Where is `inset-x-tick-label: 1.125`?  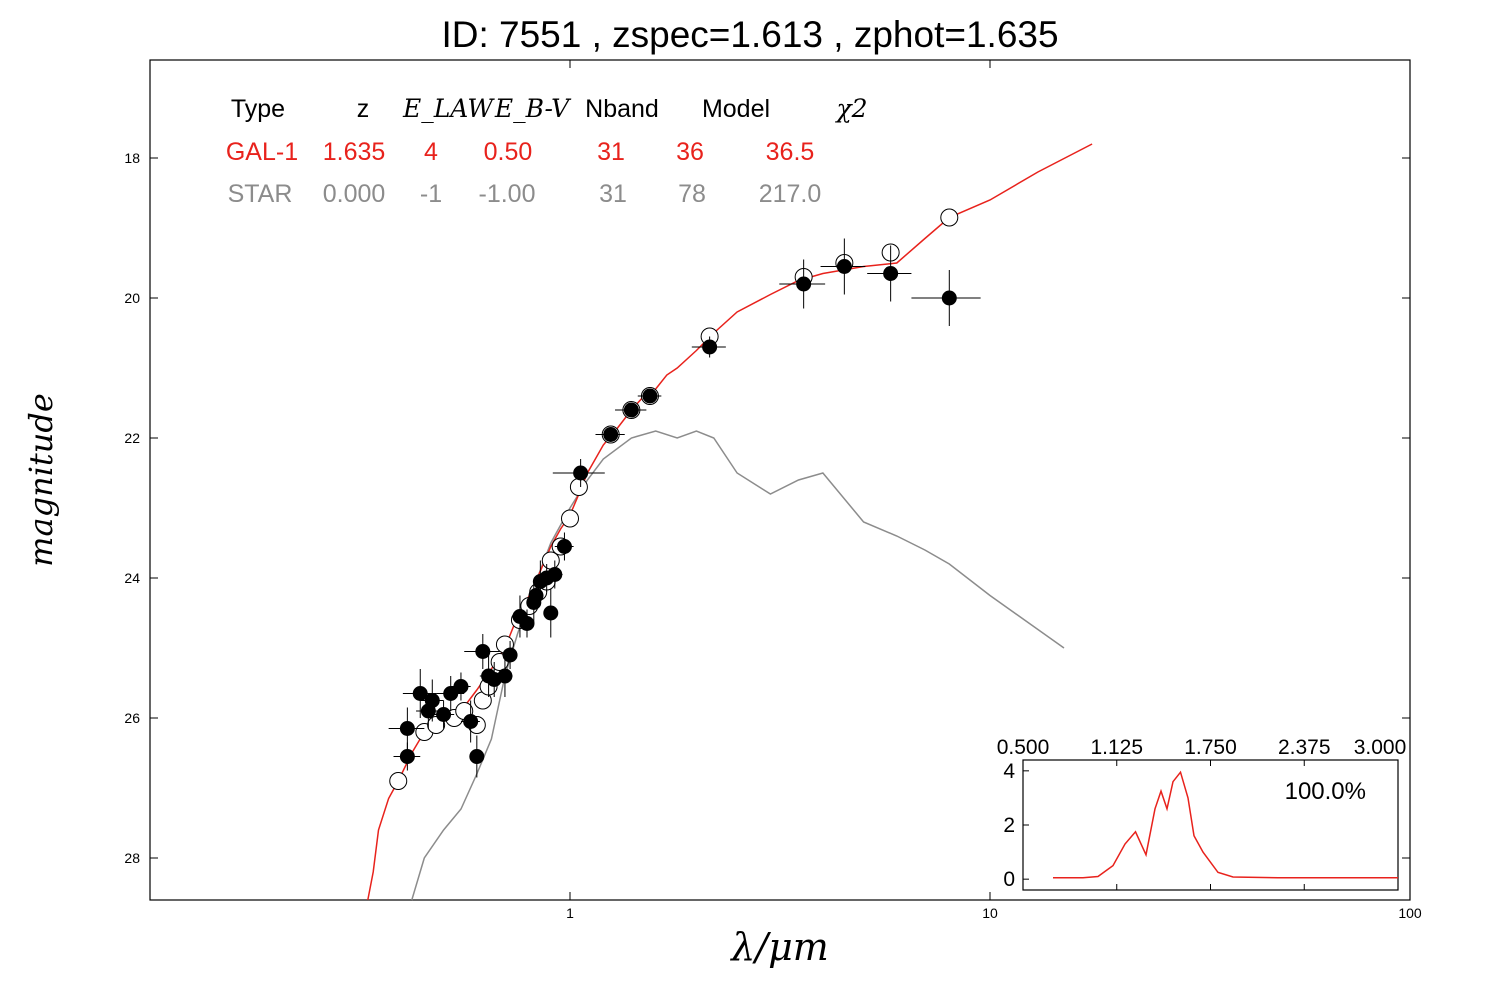
inset-x-tick-label: 1.125 is located at coordinates (1116, 747).